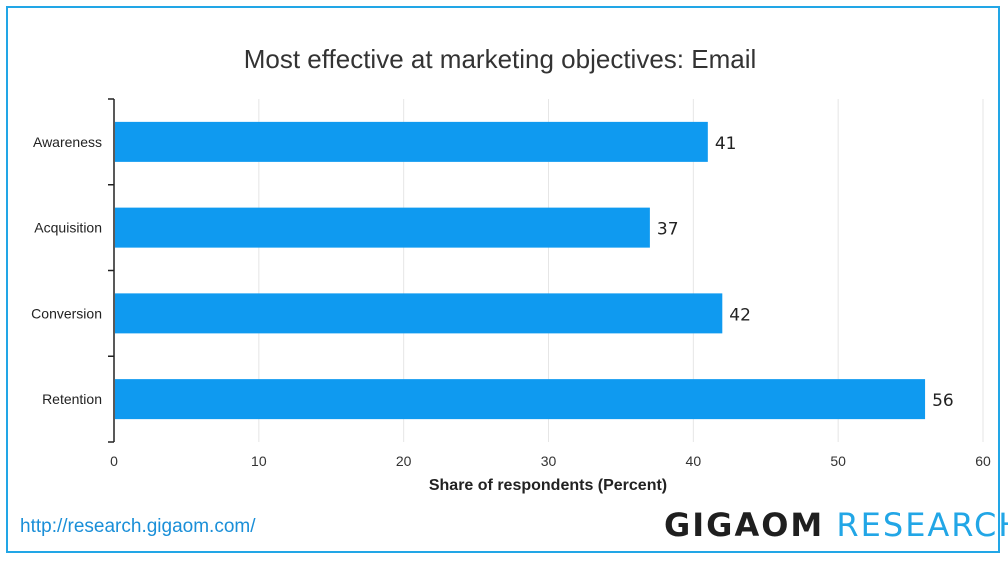  What do you see at coordinates (114, 461) in the screenshot?
I see `x-tick-label: 0` at bounding box center [114, 461].